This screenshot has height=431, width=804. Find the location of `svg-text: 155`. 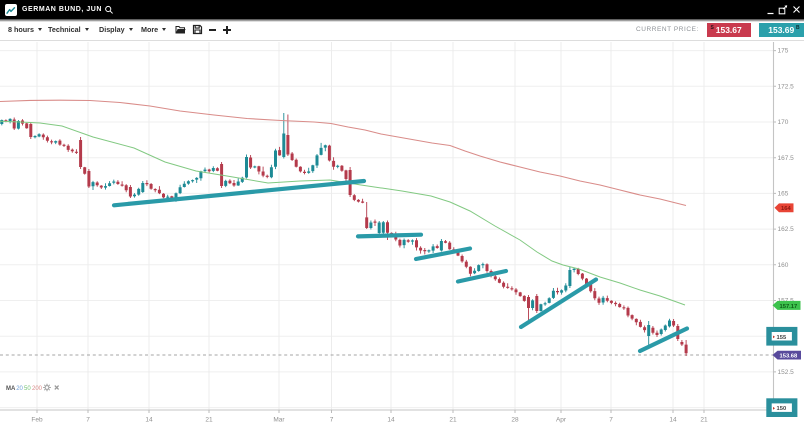

svg-text: 155 is located at coordinates (782, 338).